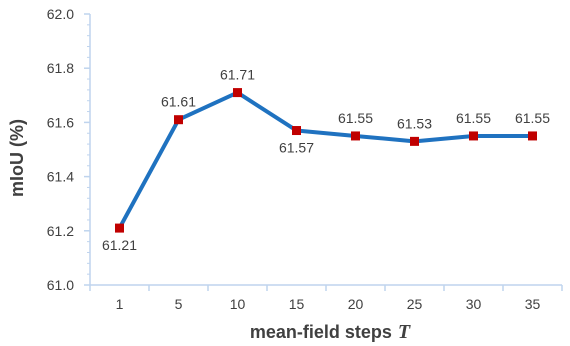  What do you see at coordinates (60, 68) in the screenshot?
I see `y-tick-label: 61.8` at bounding box center [60, 68].